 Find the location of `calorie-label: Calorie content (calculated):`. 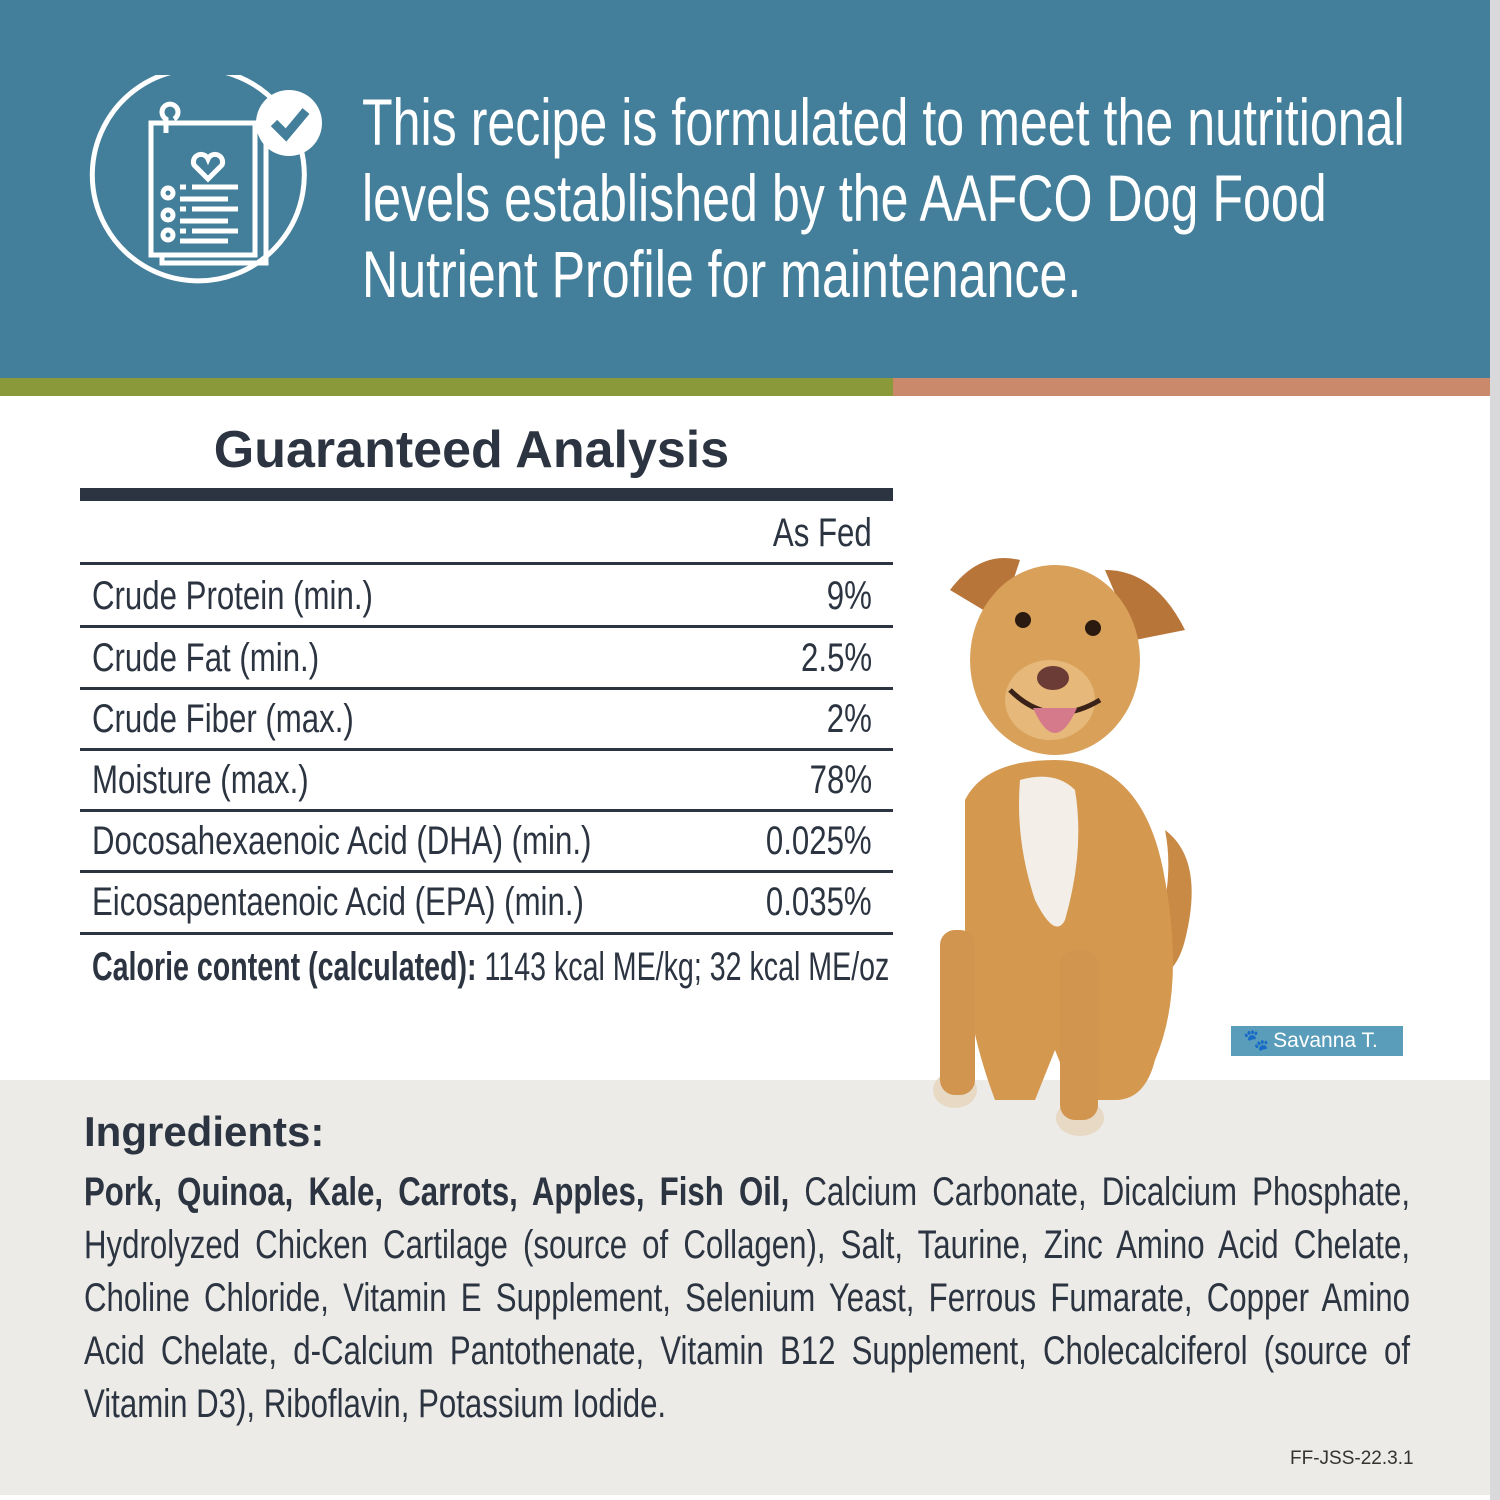

calorie-label: Calorie content (calculated): is located at coordinates (284, 967).